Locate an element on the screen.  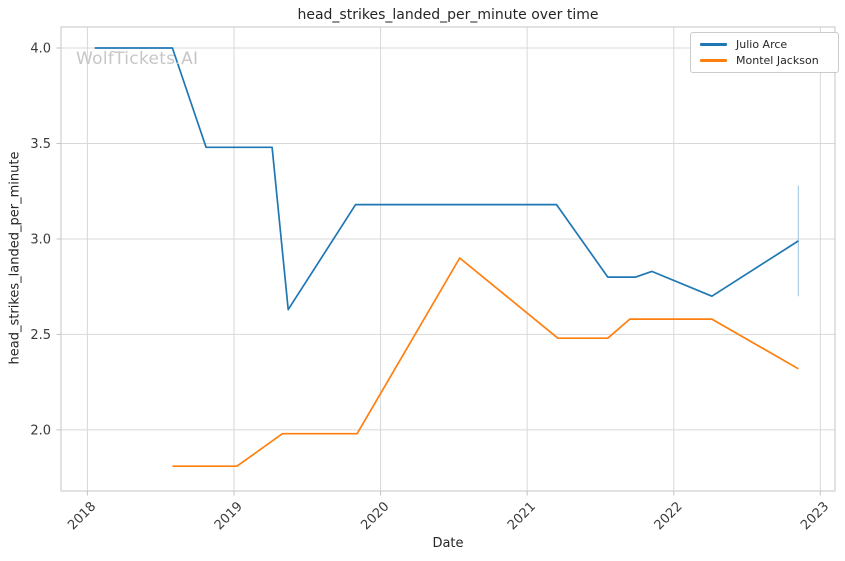
y-axis-label: head_strikes_landed_per_minute is located at coordinates (15, 258).